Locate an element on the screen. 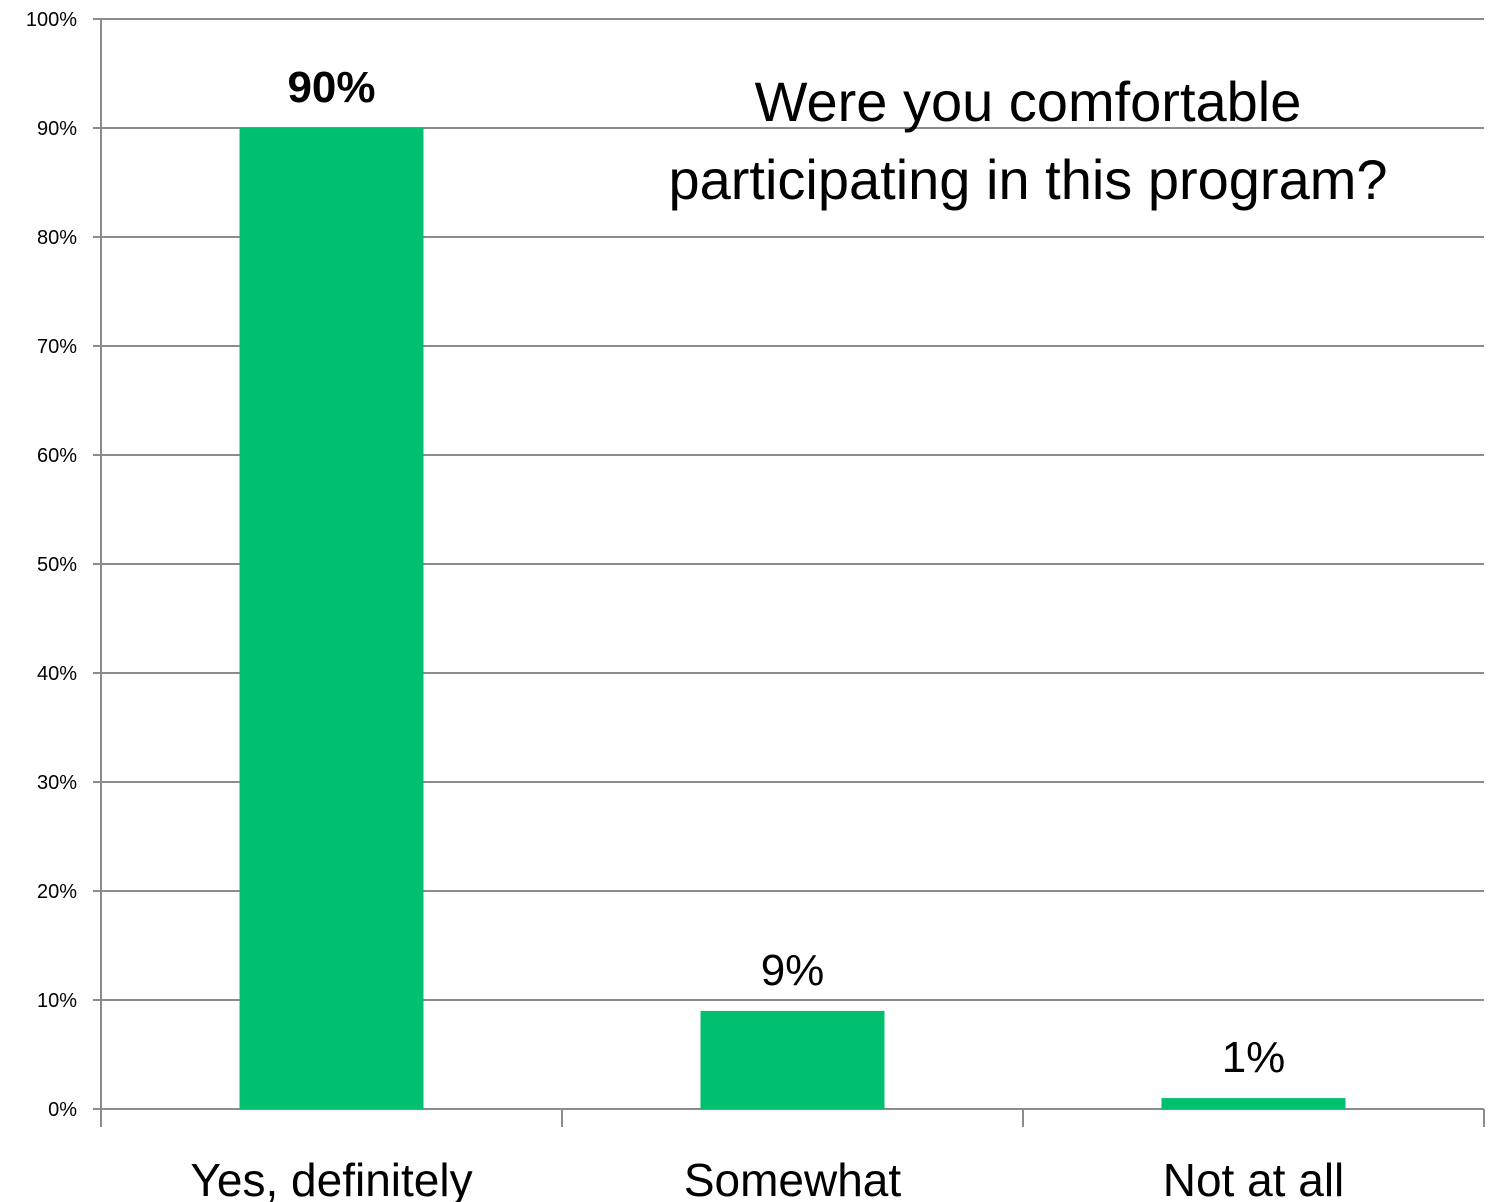  chart-title-line: Were you comfortable is located at coordinates (1028, 101).